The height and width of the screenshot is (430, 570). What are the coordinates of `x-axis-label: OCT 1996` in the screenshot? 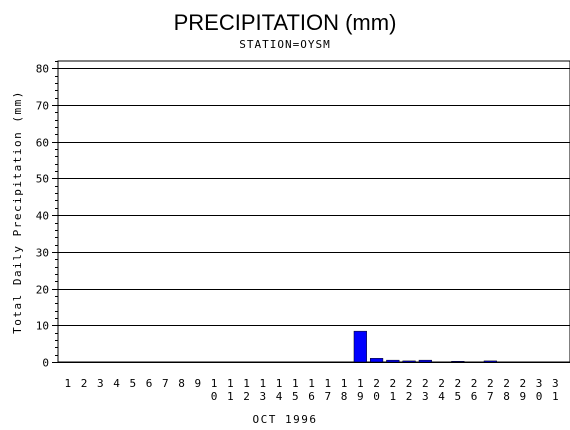 It's located at (285, 419).